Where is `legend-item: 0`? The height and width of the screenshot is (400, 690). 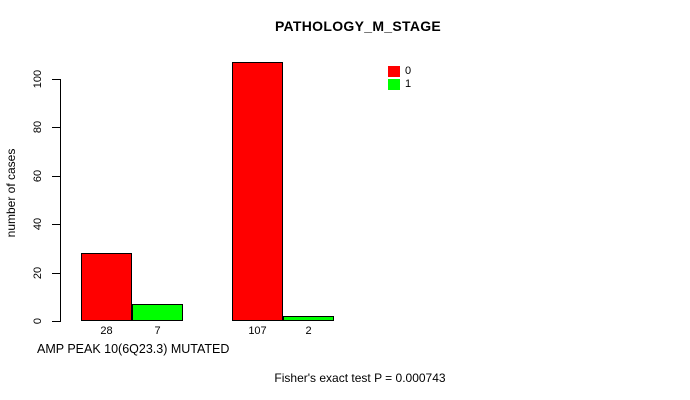 legend-item: 0 is located at coordinates (399, 71).